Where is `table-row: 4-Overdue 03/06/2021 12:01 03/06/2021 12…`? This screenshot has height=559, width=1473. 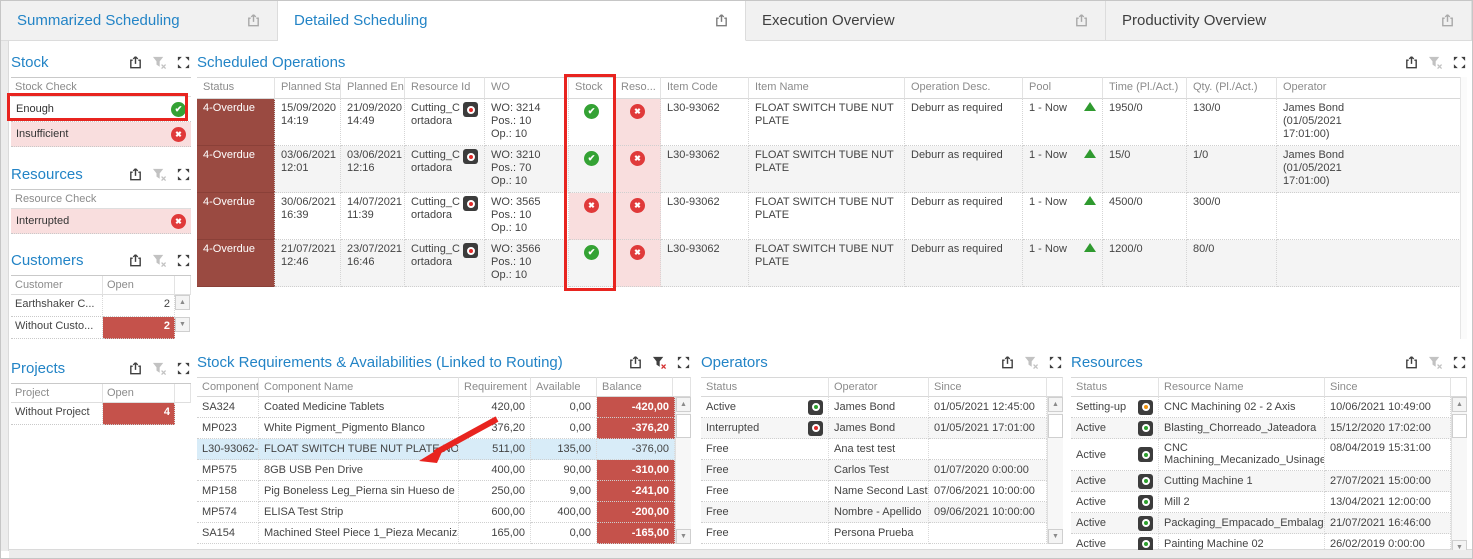
table-row: 4-Overdue 03/06/2021 12:01 03/06/2021 12… is located at coordinates (832, 169).